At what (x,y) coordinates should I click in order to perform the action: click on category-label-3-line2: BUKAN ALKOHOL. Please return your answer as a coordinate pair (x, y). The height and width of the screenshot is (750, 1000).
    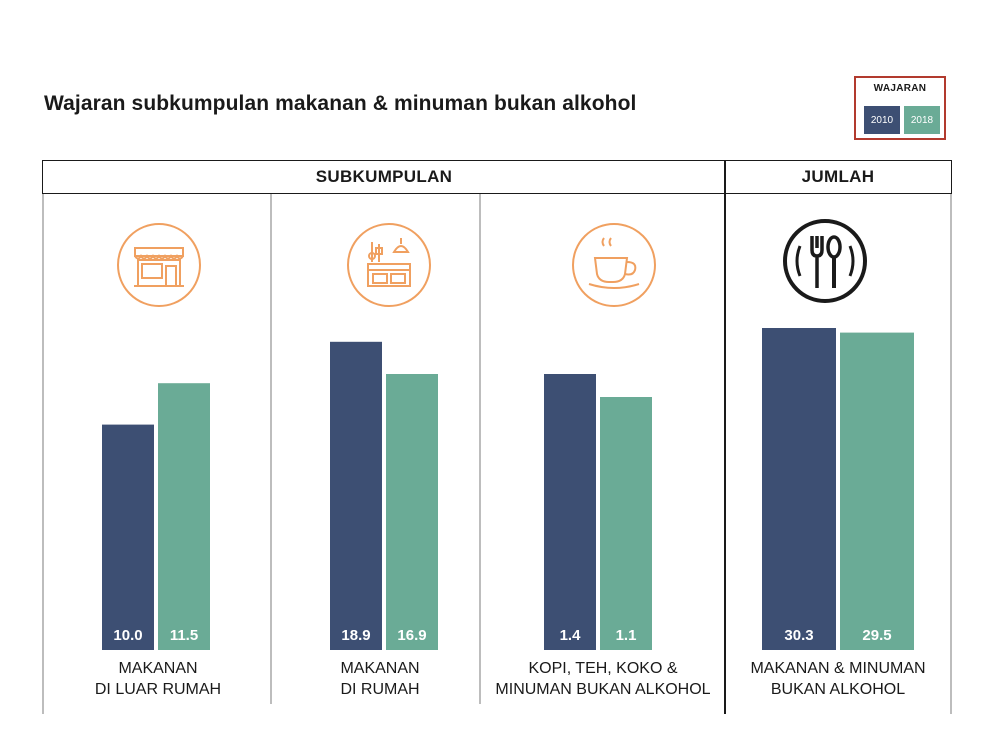
    Looking at the image, I should click on (838, 689).